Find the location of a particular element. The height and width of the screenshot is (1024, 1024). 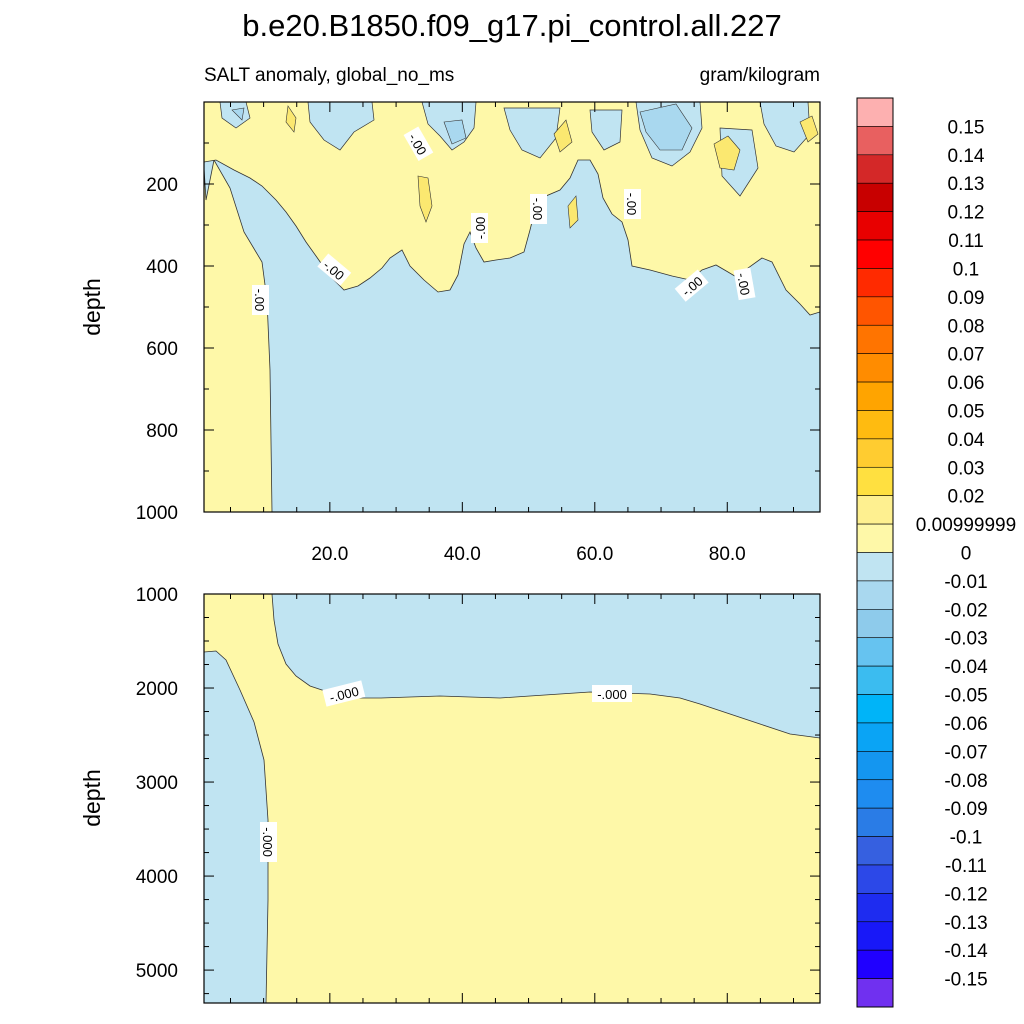

colorbar-label: -0.04 is located at coordinates (966, 667).